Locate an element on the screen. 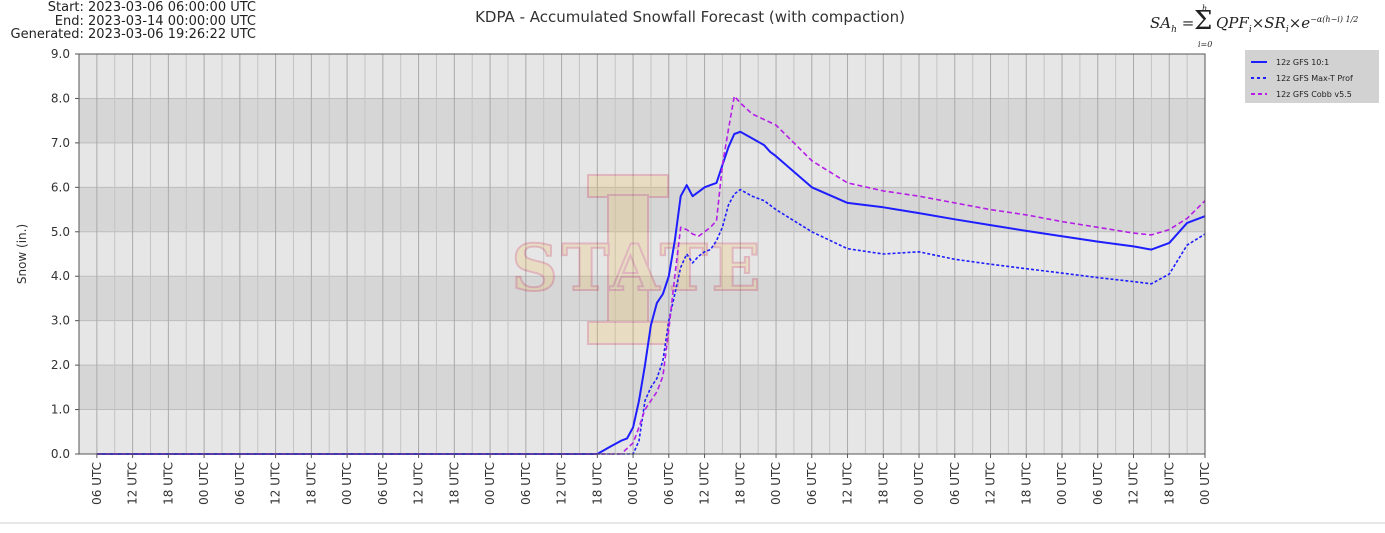  y-tick-label: 7.0 is located at coordinates (60, 143).